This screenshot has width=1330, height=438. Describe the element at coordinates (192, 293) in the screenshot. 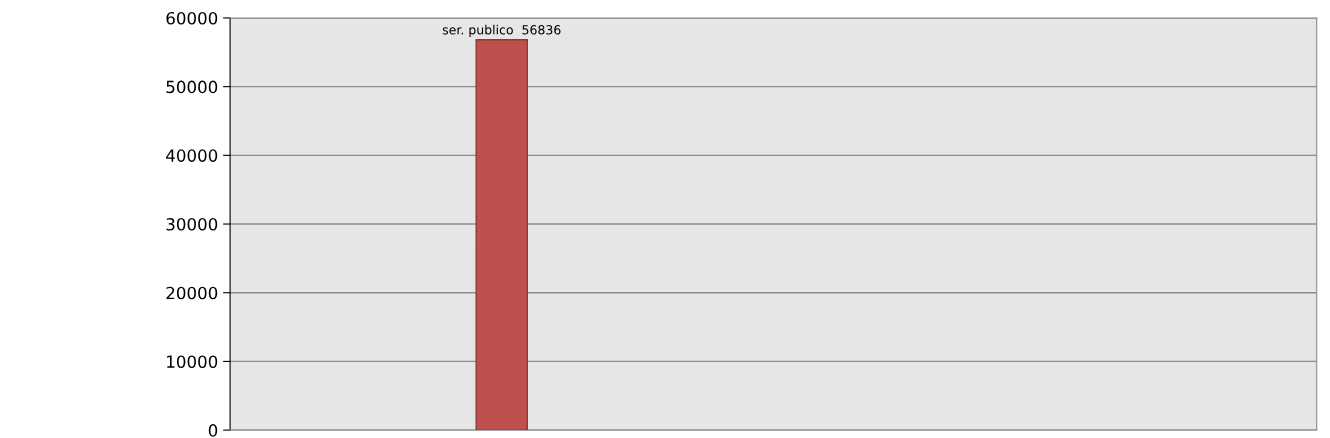

I see `y-tick-label: 20000` at that location.